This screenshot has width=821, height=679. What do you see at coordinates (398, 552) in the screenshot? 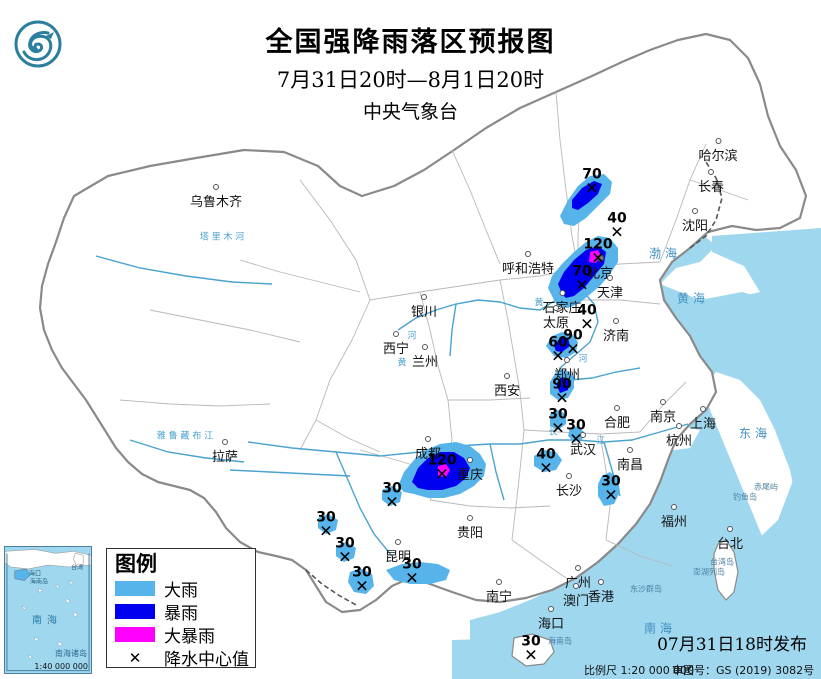
I see `city-label-昆明: 昆明` at bounding box center [398, 552].